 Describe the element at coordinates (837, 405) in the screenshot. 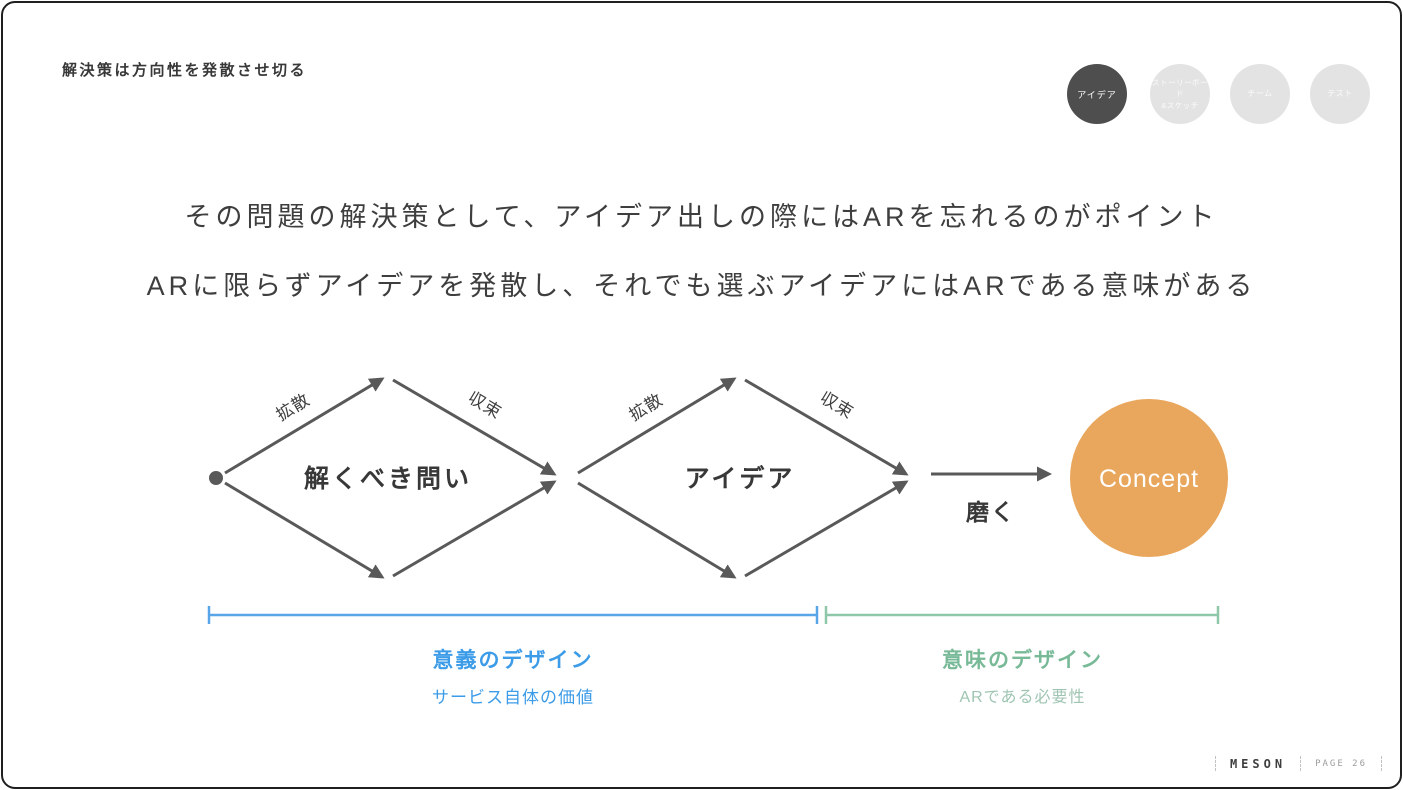

I see `converge-label-2: 収束` at that location.